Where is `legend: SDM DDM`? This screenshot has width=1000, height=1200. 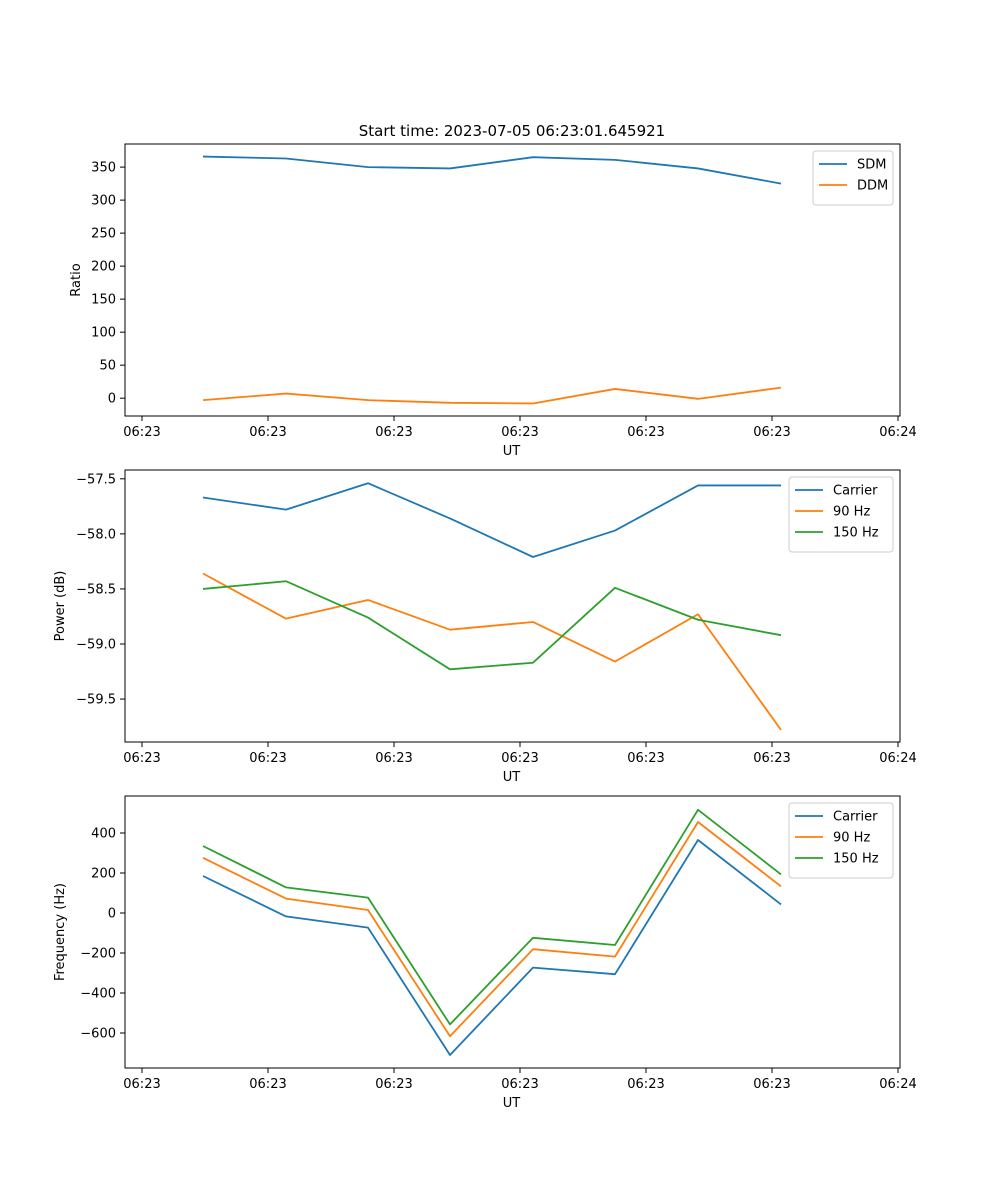 legend: SDM DDM is located at coordinates (853, 178).